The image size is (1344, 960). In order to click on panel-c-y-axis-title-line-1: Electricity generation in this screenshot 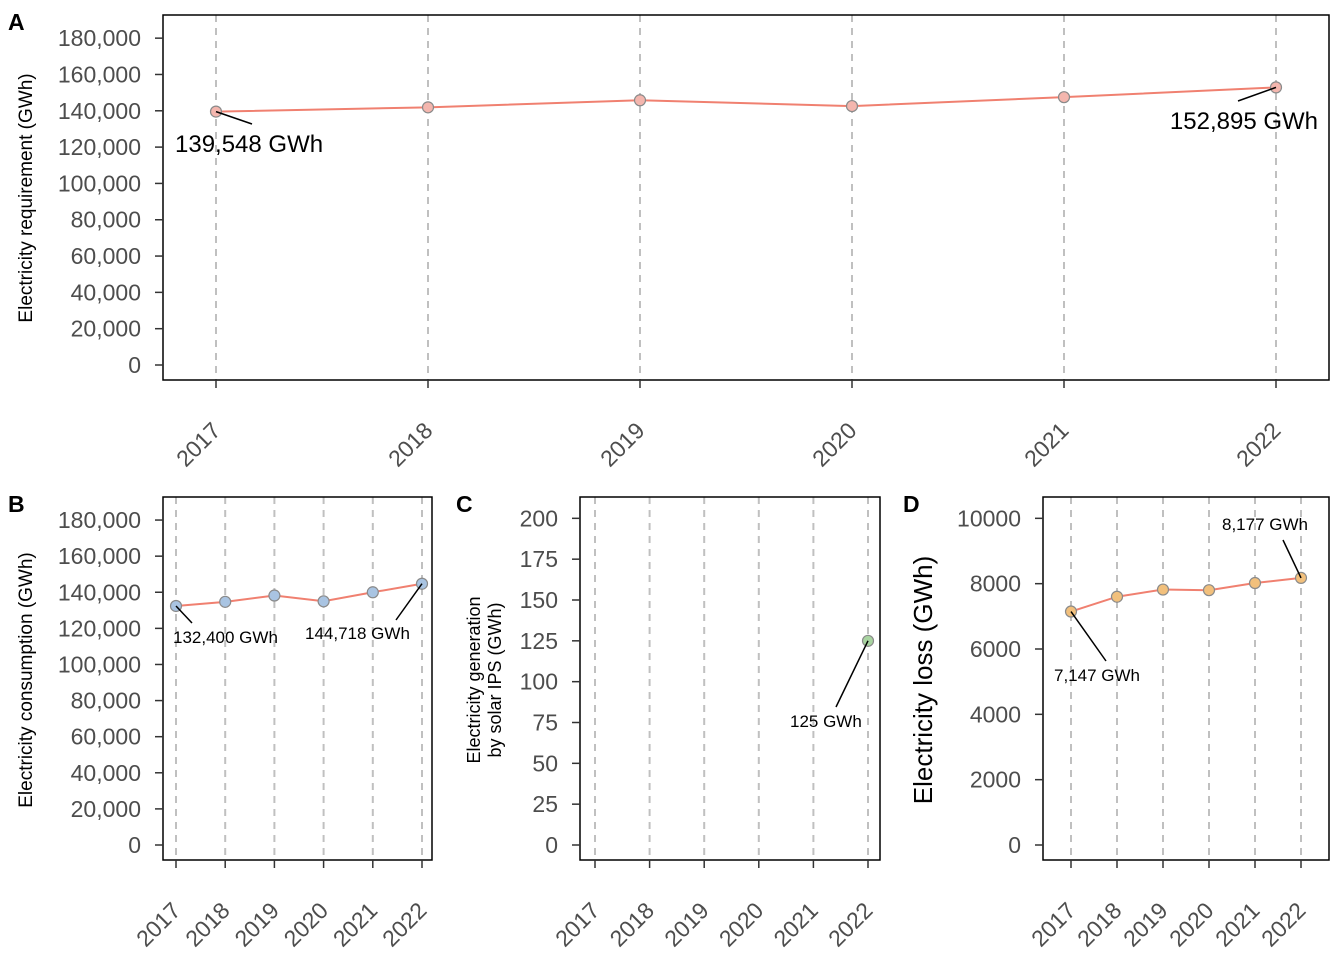, I will do `click(474, 679)`.